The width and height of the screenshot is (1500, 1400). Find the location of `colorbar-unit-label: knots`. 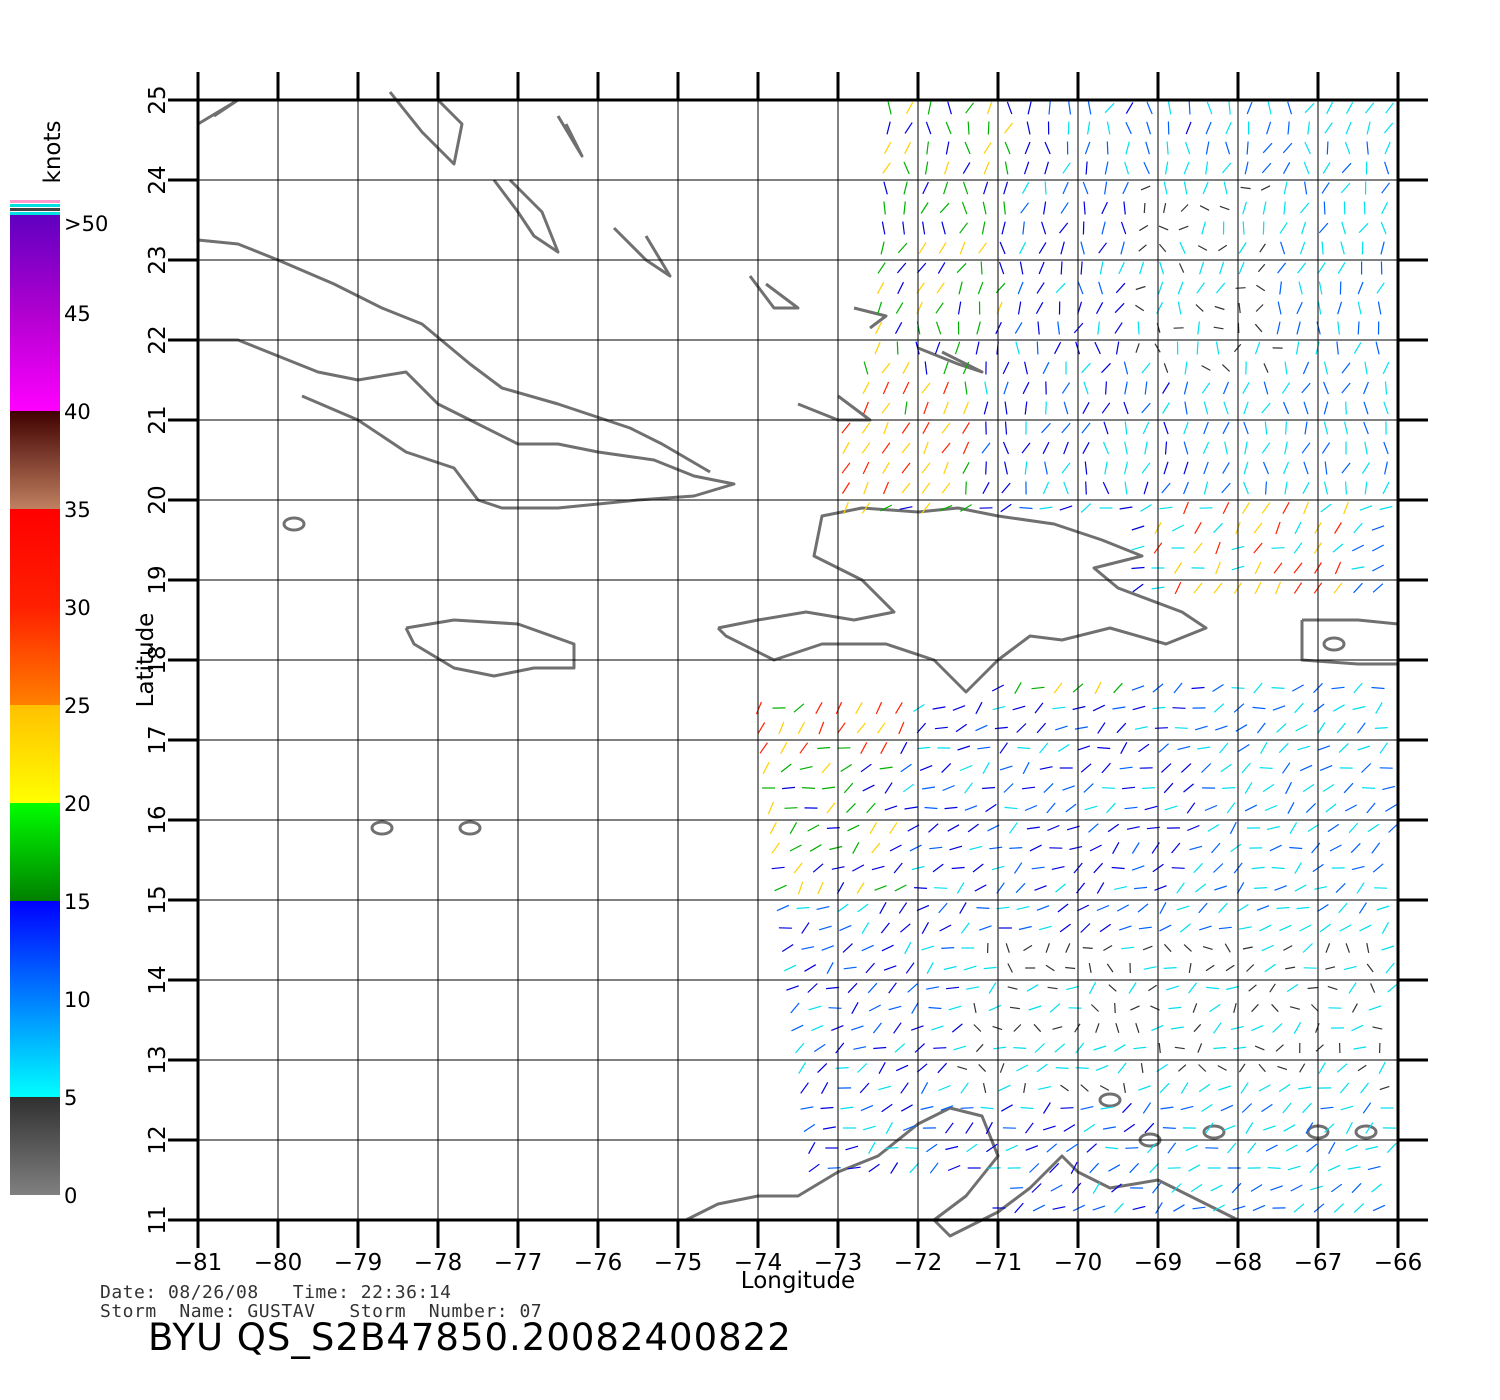

colorbar-unit-label: knots is located at coordinates (53, 152).